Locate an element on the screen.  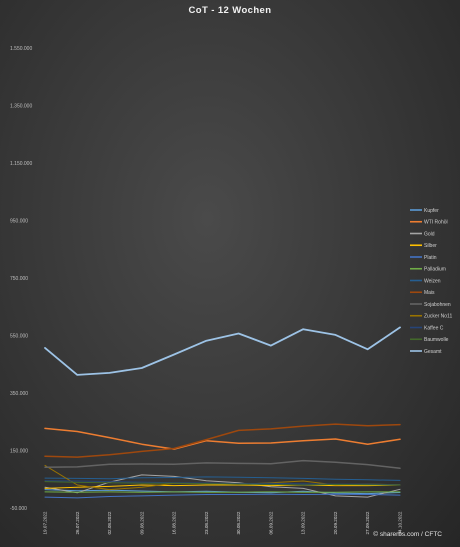
legend-item: Weizen is located at coordinates (425, 281).